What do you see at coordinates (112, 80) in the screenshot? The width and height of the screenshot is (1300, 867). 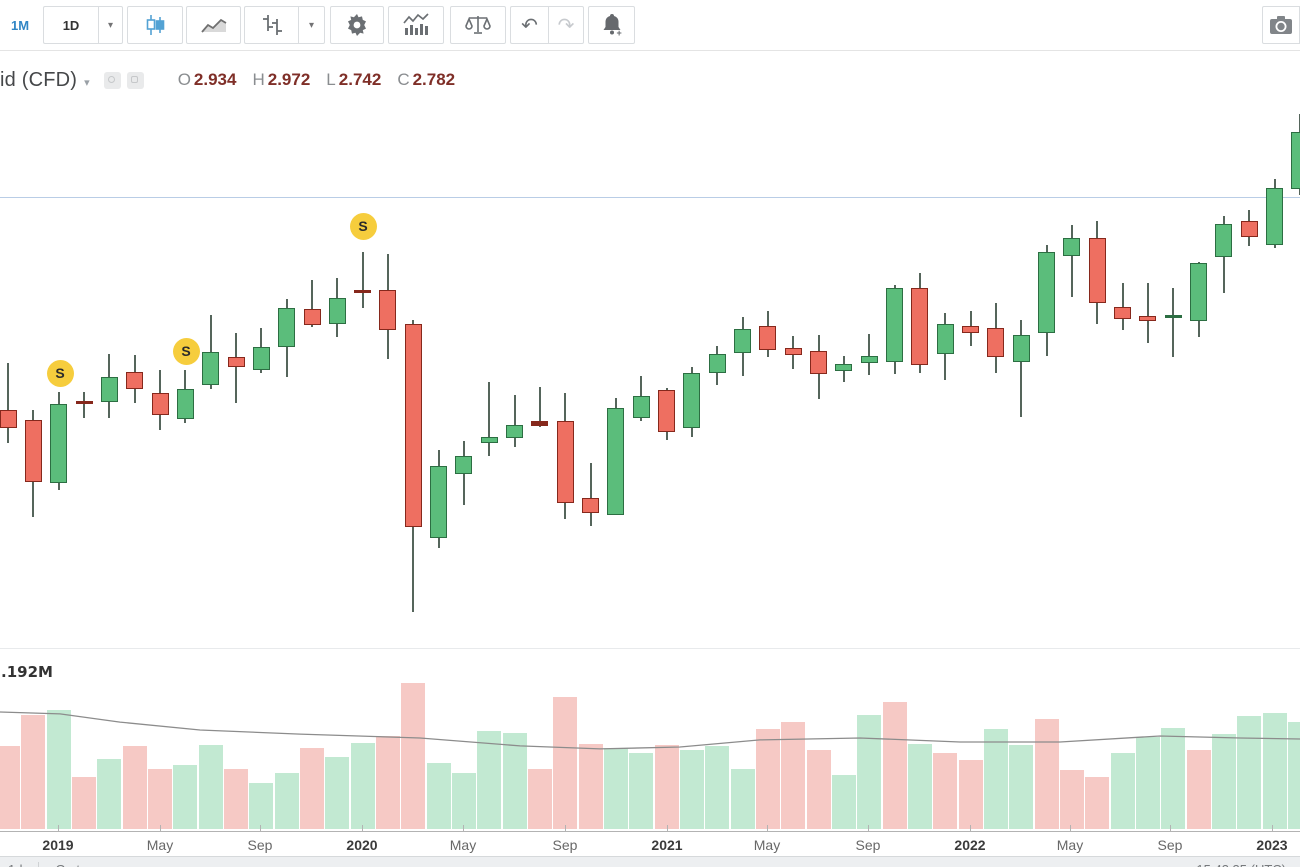 I see `target-icon` at bounding box center [112, 80].